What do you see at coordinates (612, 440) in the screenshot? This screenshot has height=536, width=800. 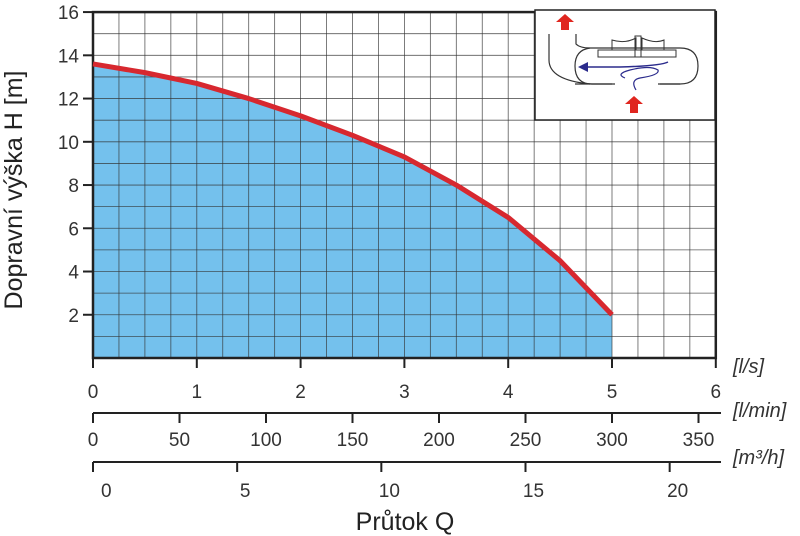 I see `x-tick-label: 300` at bounding box center [612, 440].